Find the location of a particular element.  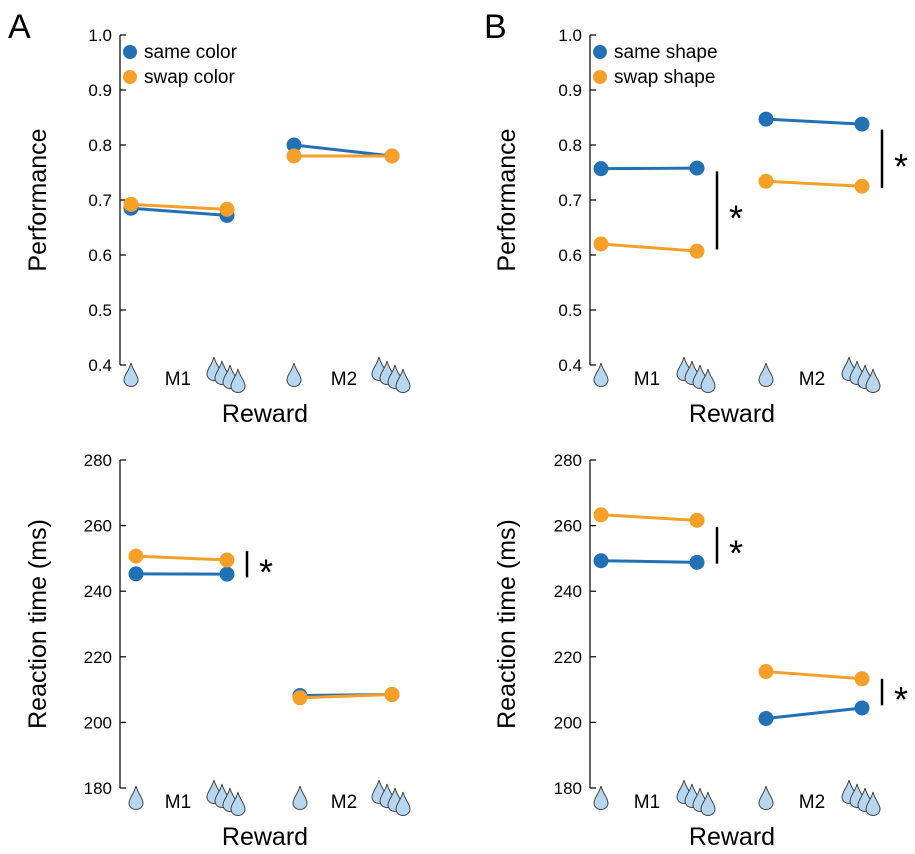

legend-label: swap color is located at coordinates (189, 77).